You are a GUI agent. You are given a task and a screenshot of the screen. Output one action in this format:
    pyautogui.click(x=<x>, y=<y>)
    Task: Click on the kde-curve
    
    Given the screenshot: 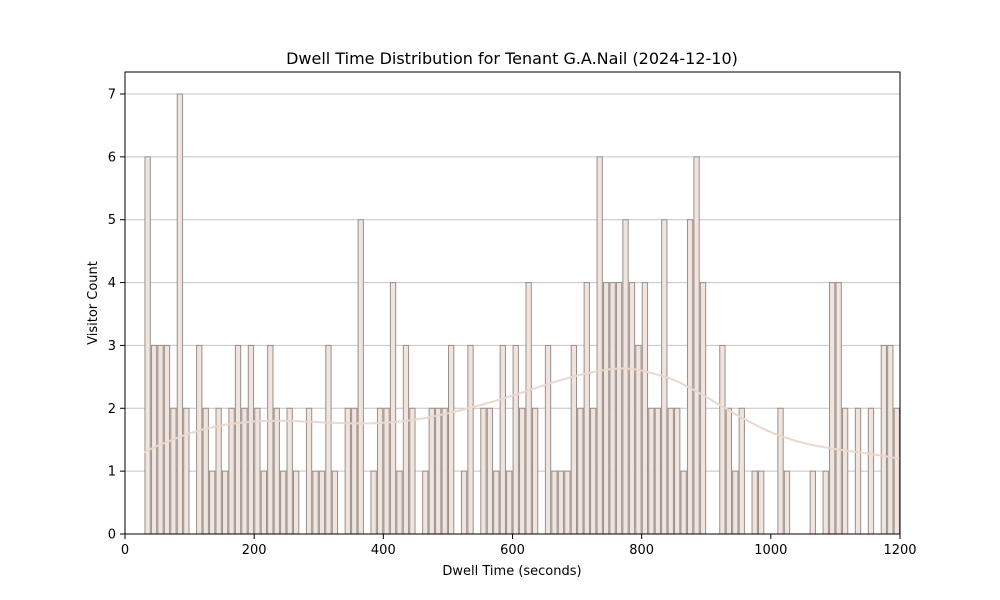 What is the action you would take?
    pyautogui.click(x=522, y=413)
    